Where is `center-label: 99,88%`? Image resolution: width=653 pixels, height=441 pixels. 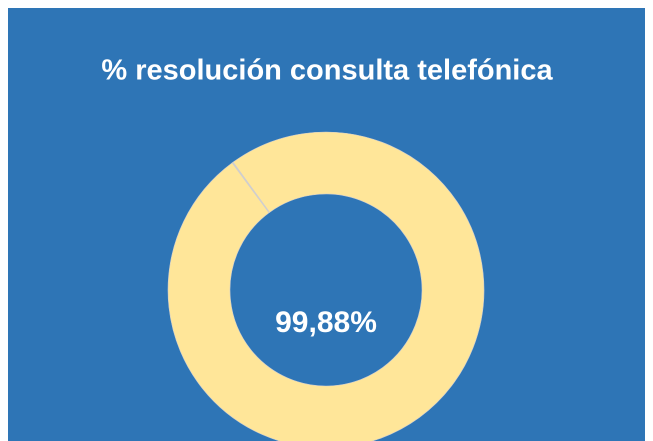
center-label: 99,88% is located at coordinates (326, 322).